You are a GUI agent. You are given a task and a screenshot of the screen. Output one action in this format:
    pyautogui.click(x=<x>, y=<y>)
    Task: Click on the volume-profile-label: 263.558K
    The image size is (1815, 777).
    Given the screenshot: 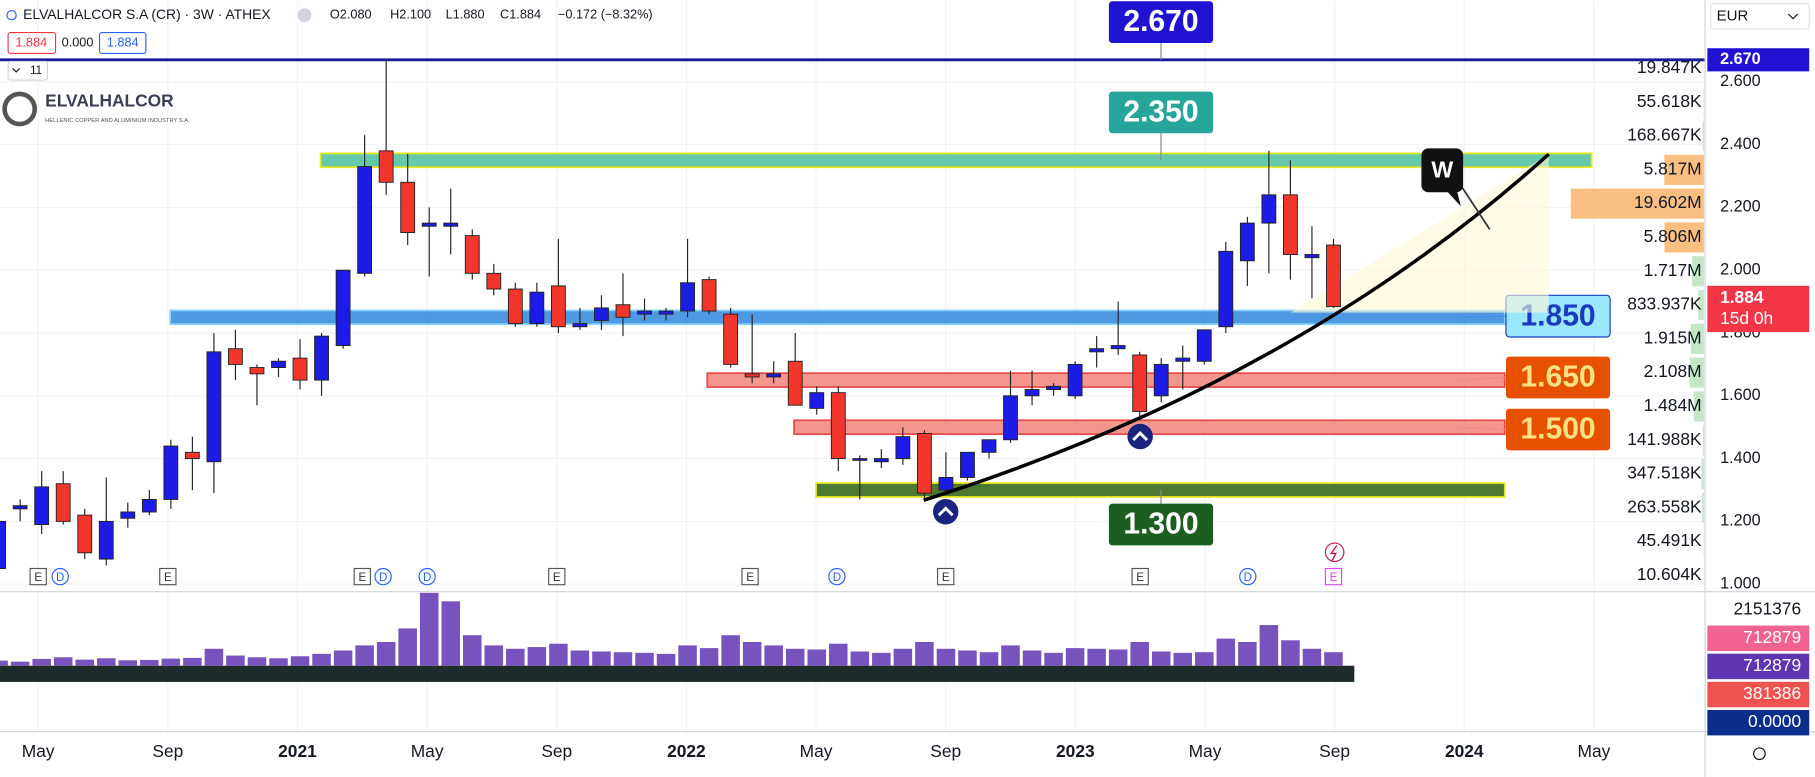 What is the action you would take?
    pyautogui.click(x=1664, y=506)
    